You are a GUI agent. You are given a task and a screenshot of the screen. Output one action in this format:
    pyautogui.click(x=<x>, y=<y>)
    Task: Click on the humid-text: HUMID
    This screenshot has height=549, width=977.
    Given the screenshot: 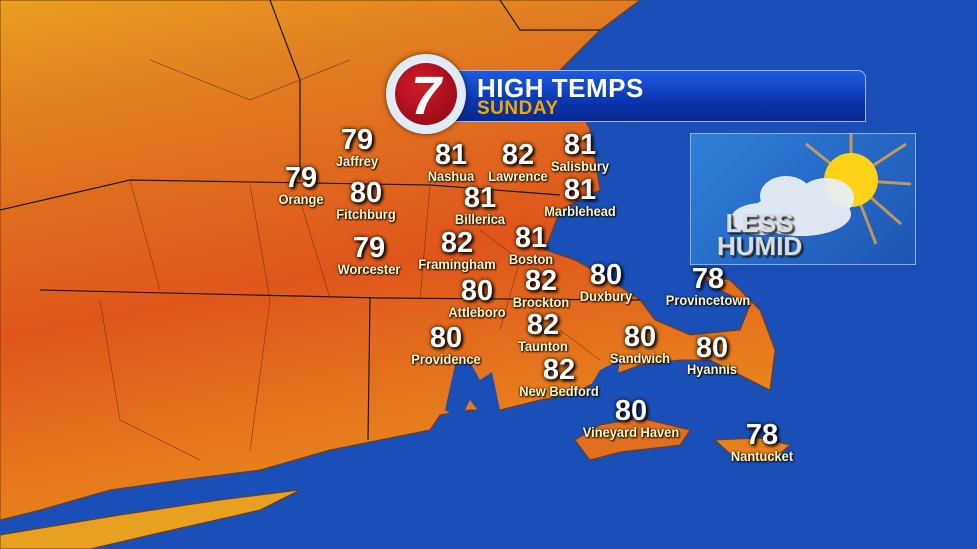 What is the action you would take?
    pyautogui.click(x=760, y=246)
    